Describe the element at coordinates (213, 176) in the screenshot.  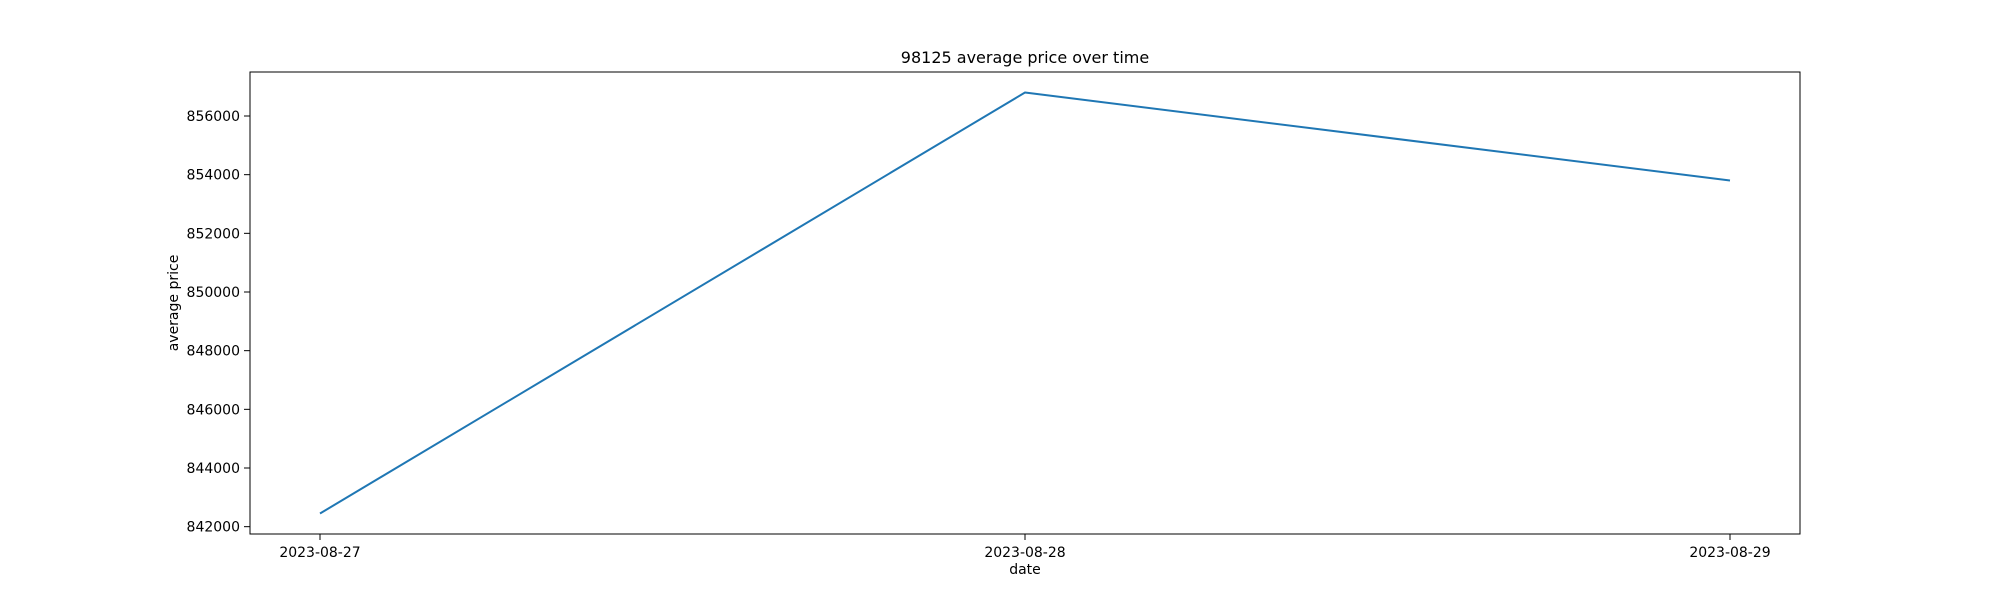
I see `y-tick-label: 854000` at that location.